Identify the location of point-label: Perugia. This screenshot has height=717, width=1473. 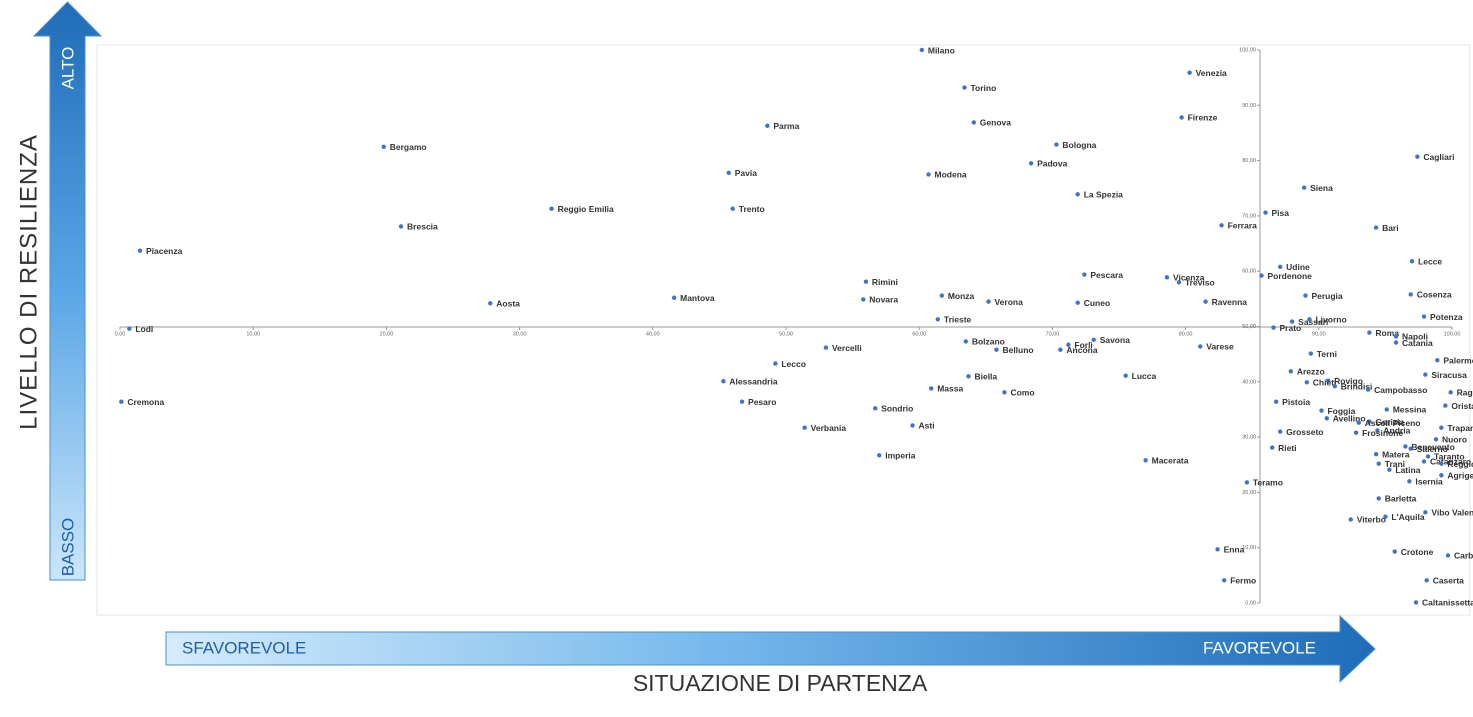
(1326, 296).